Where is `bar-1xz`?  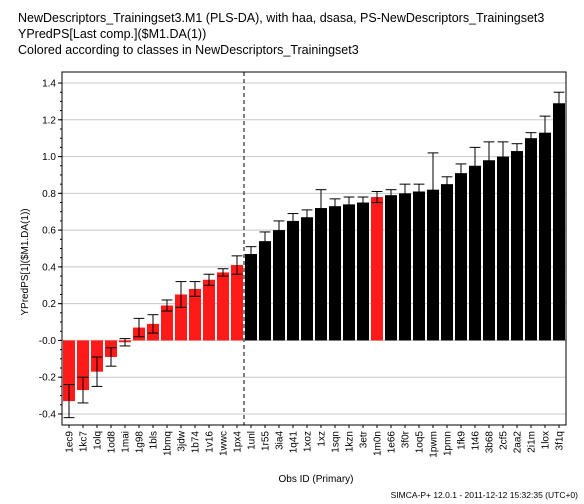
bar-1xz is located at coordinates (321, 274).